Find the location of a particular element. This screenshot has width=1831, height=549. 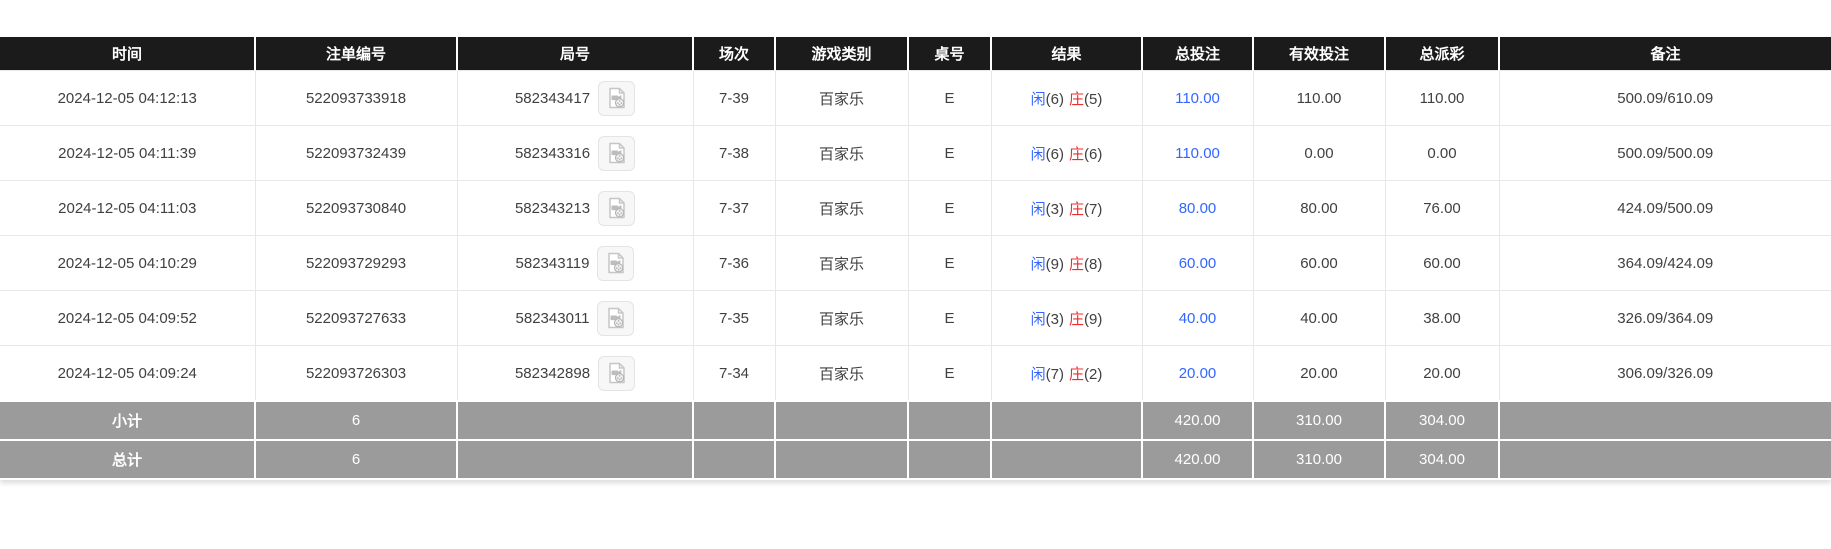

grand-total-empty-table-no is located at coordinates (949, 459).